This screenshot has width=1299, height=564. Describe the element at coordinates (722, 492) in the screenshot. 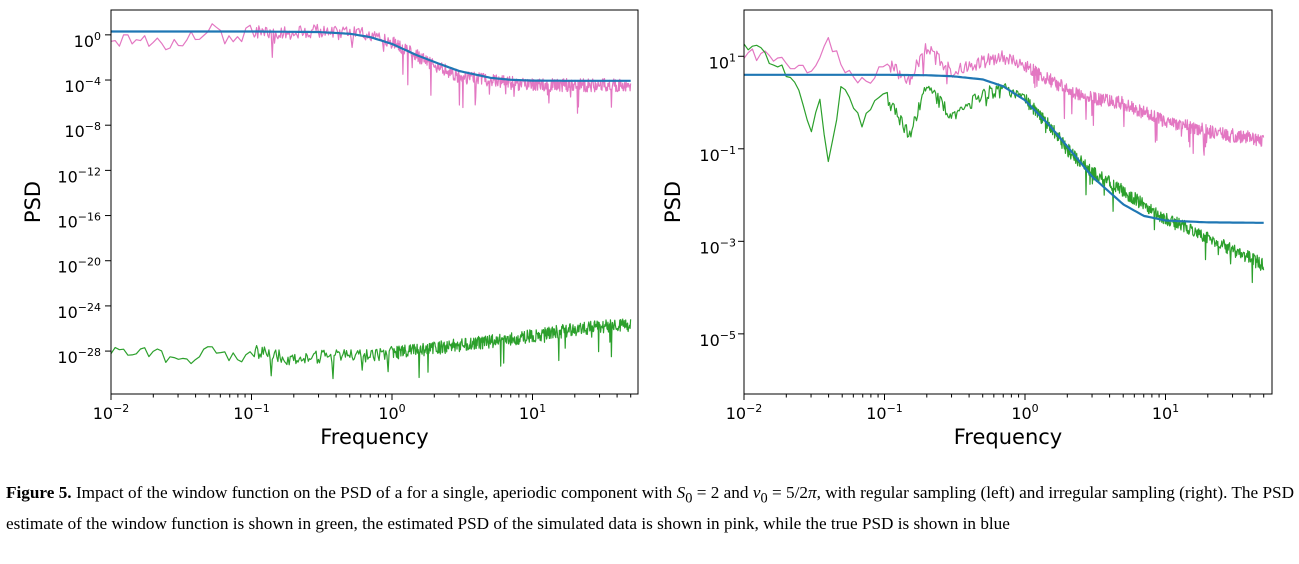

I see `caption-s0-value: = 2 and` at that location.